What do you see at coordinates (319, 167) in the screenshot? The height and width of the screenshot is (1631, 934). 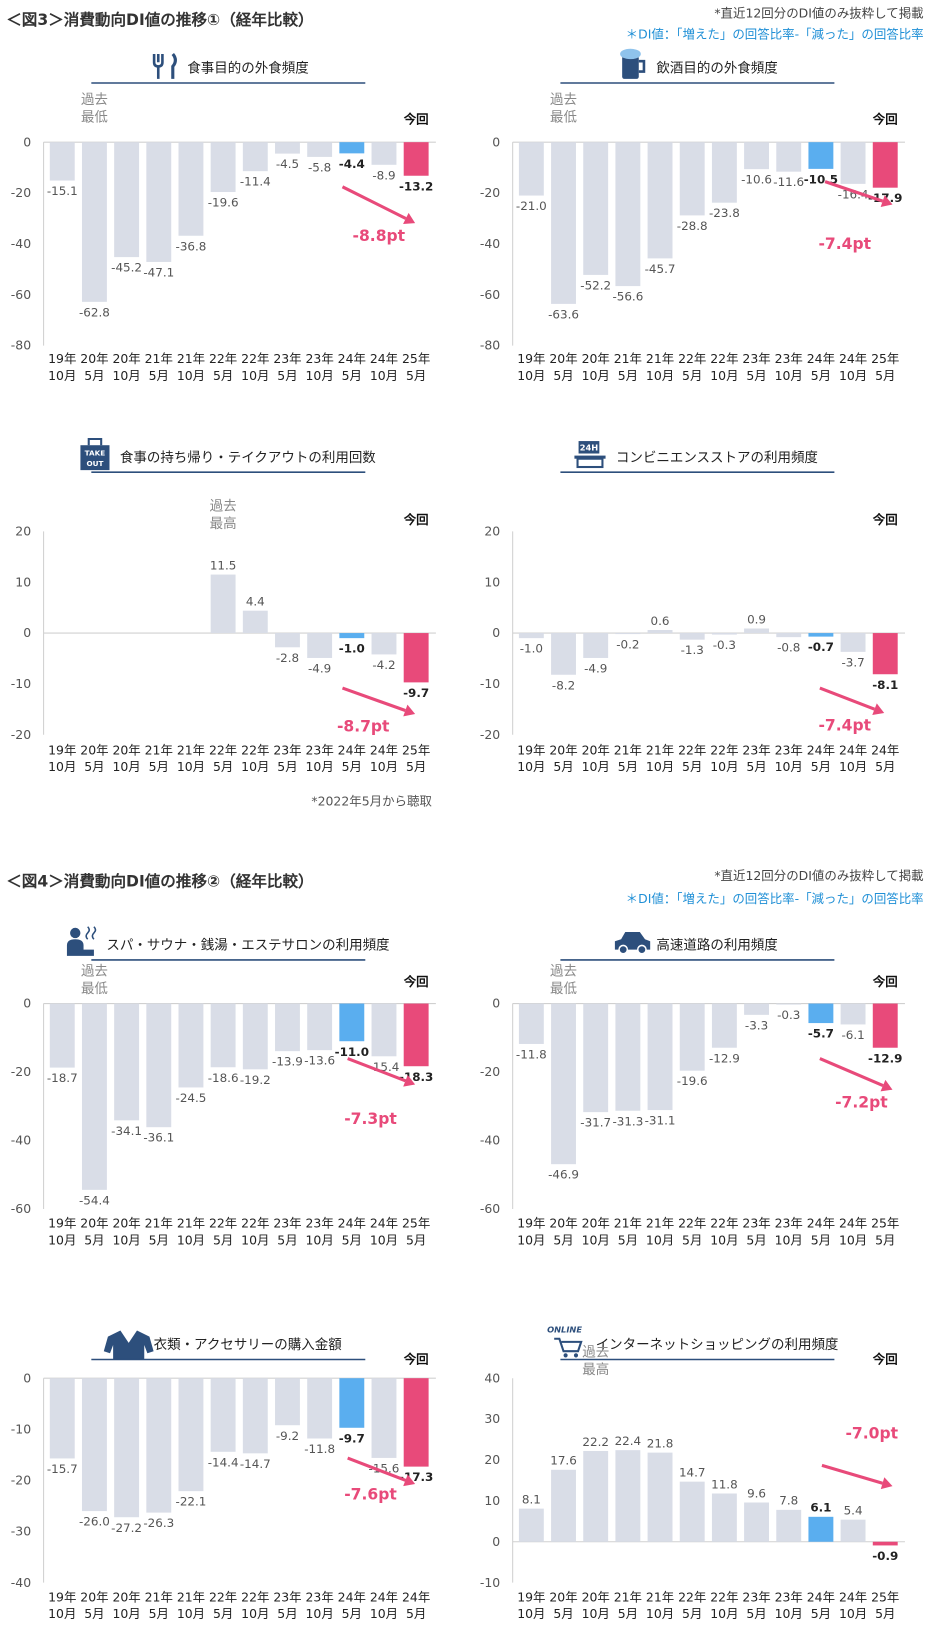 I see `value-label: -5.8` at bounding box center [319, 167].